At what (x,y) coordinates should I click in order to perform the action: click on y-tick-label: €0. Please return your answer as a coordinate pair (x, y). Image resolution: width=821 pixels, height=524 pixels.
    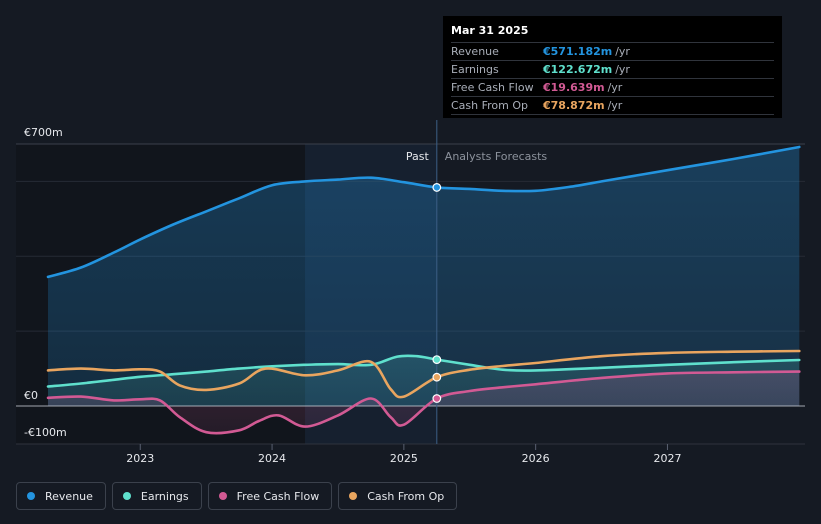
    Looking at the image, I should click on (31, 395).